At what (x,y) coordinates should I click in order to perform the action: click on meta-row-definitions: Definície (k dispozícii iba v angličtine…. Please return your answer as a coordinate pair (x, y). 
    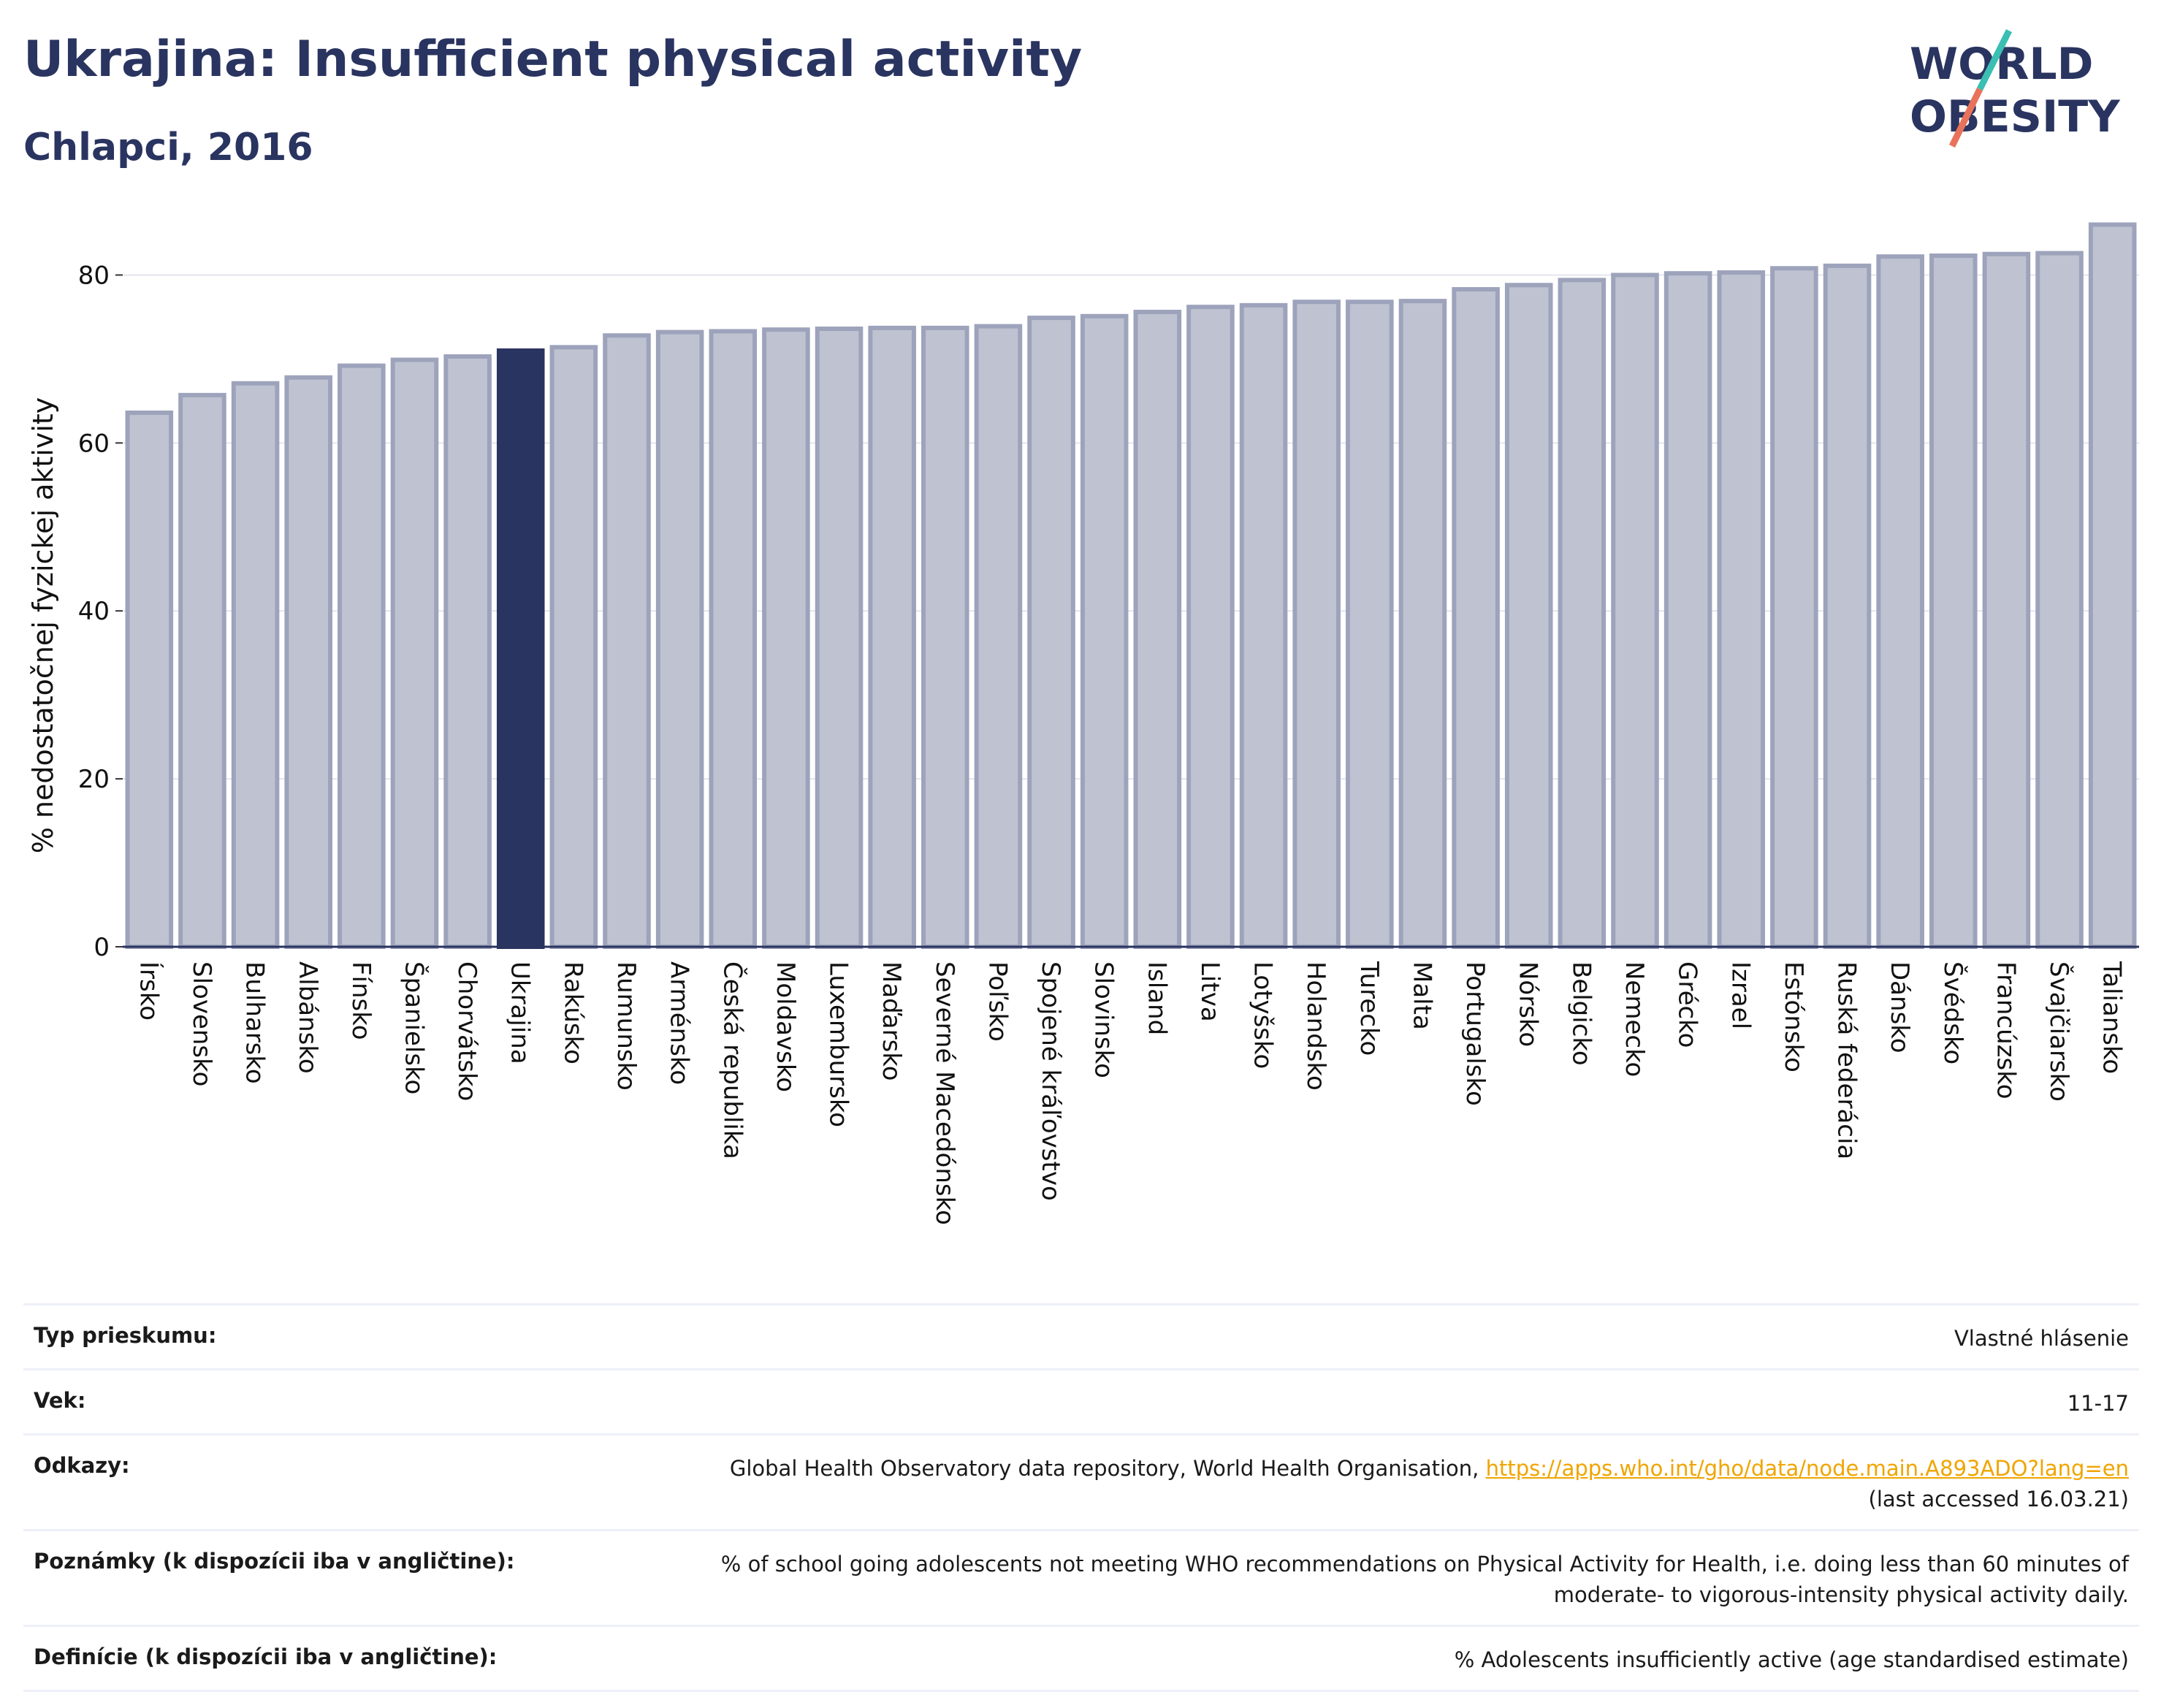
    Looking at the image, I should click on (1081, 1659).